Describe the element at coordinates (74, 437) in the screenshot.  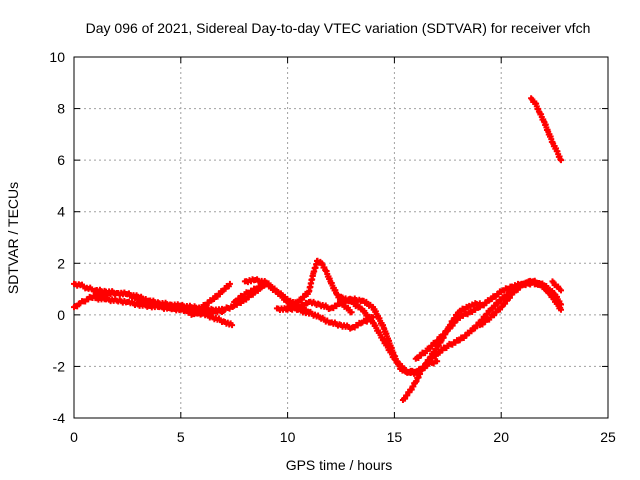
I see `x-tick-label: 0` at that location.